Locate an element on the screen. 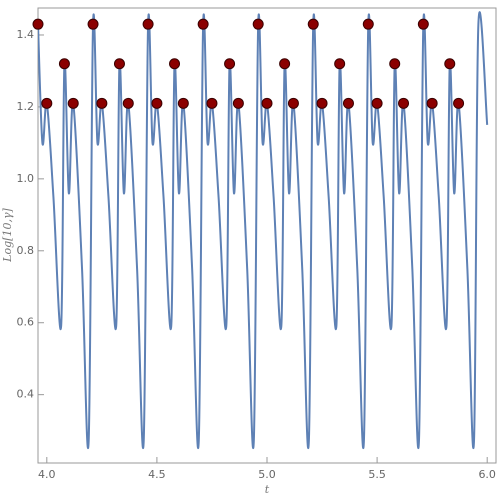 This screenshot has height=500, width=500. x-tick-label: 4.0 is located at coordinates (47, 474).